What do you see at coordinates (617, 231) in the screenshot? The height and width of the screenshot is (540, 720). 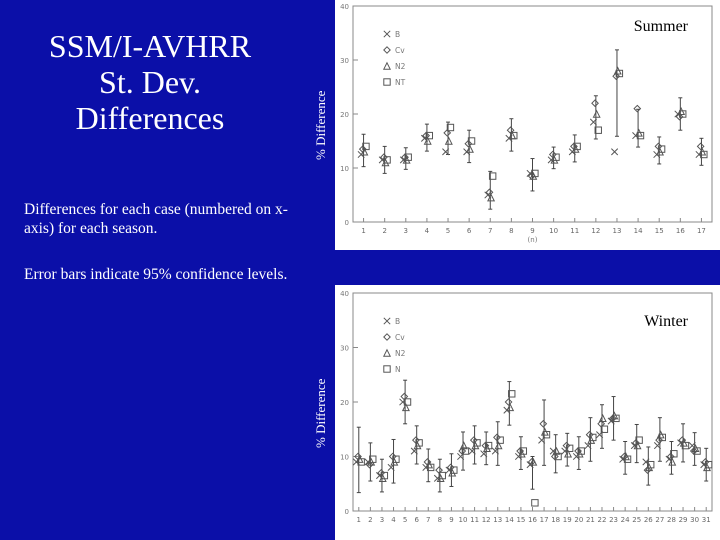 I see `summer-x-tick-label: 13` at bounding box center [617, 231].